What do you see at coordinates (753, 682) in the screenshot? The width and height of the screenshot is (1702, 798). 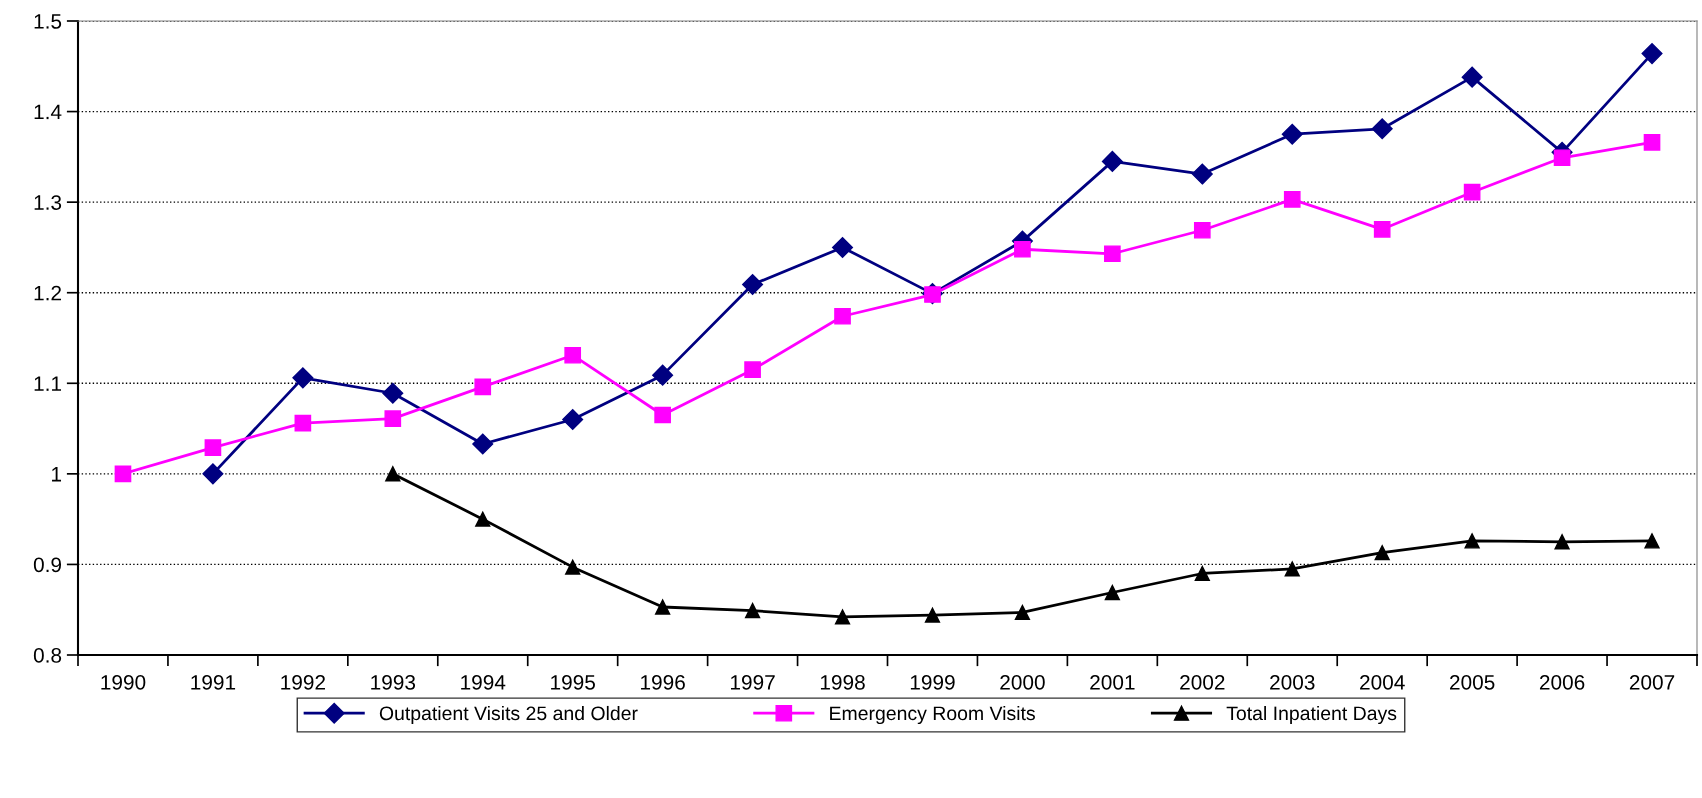 I see `x-tick-label: 1997` at bounding box center [753, 682].